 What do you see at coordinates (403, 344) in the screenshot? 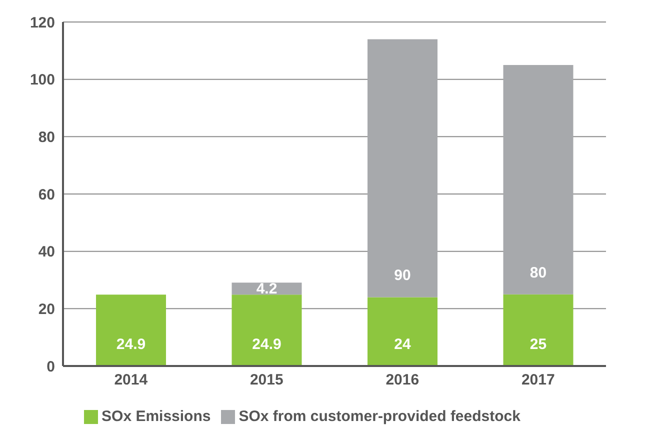
I see `data-label: 24` at bounding box center [403, 344].